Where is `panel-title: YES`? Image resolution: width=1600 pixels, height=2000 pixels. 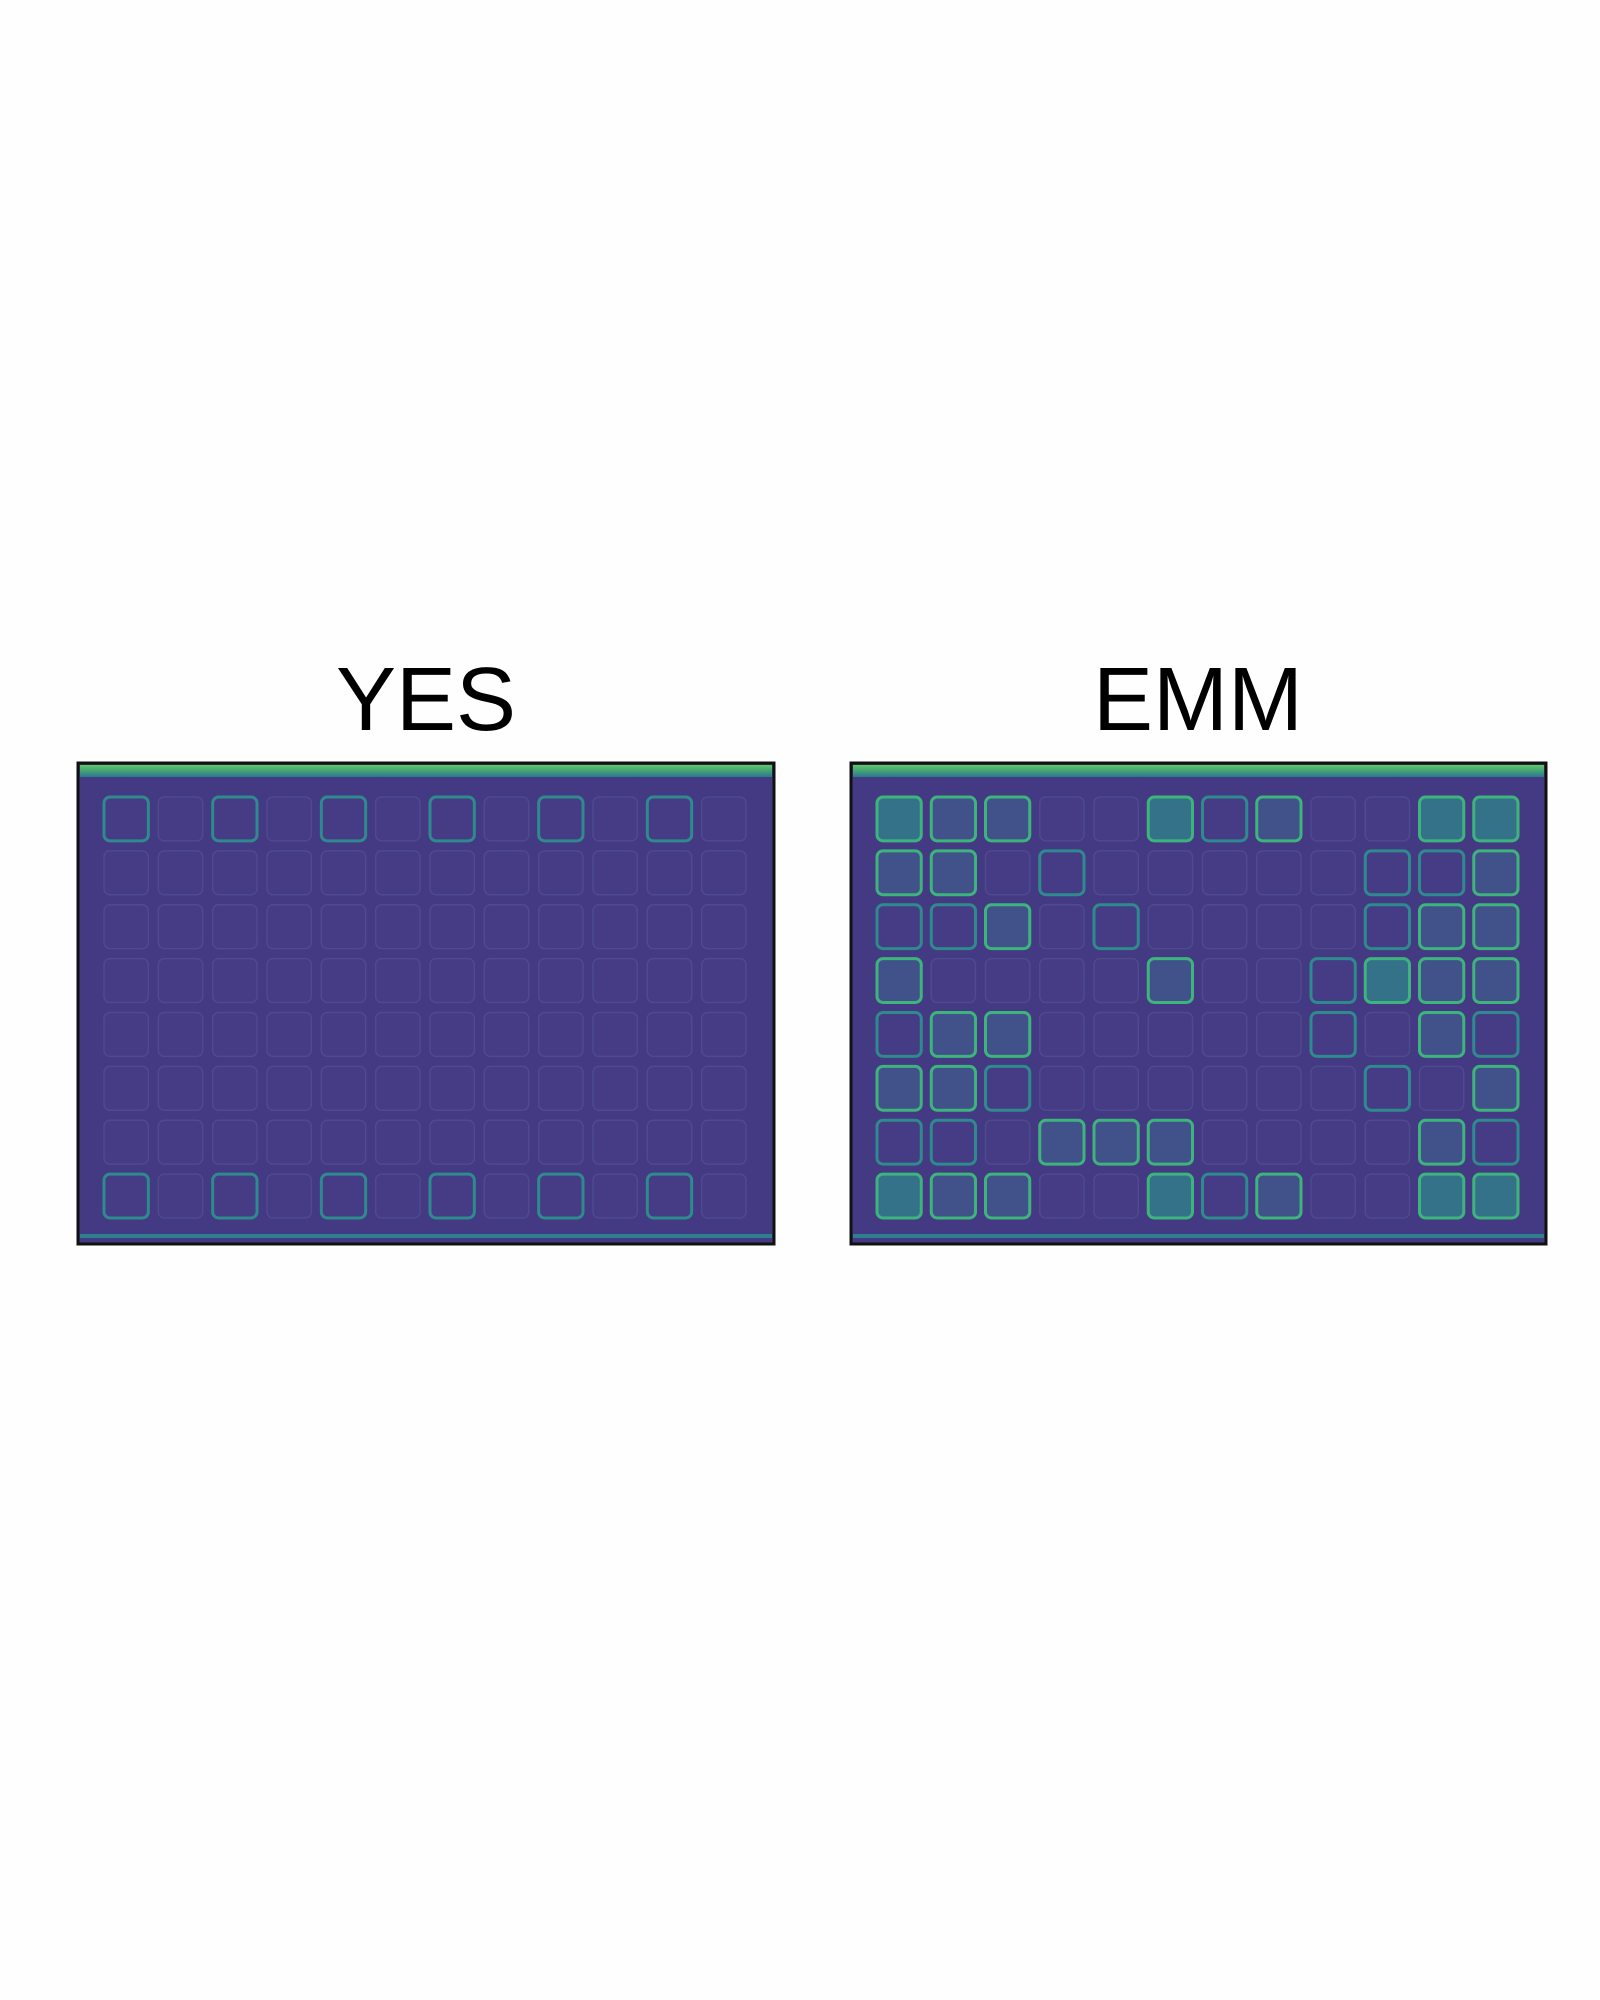
panel-title: YES is located at coordinates (426, 700).